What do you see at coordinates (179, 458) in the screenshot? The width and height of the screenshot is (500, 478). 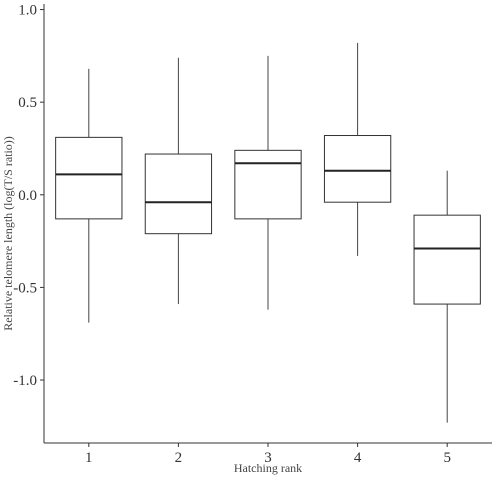 I see `x-tick-label: 2` at bounding box center [179, 458].